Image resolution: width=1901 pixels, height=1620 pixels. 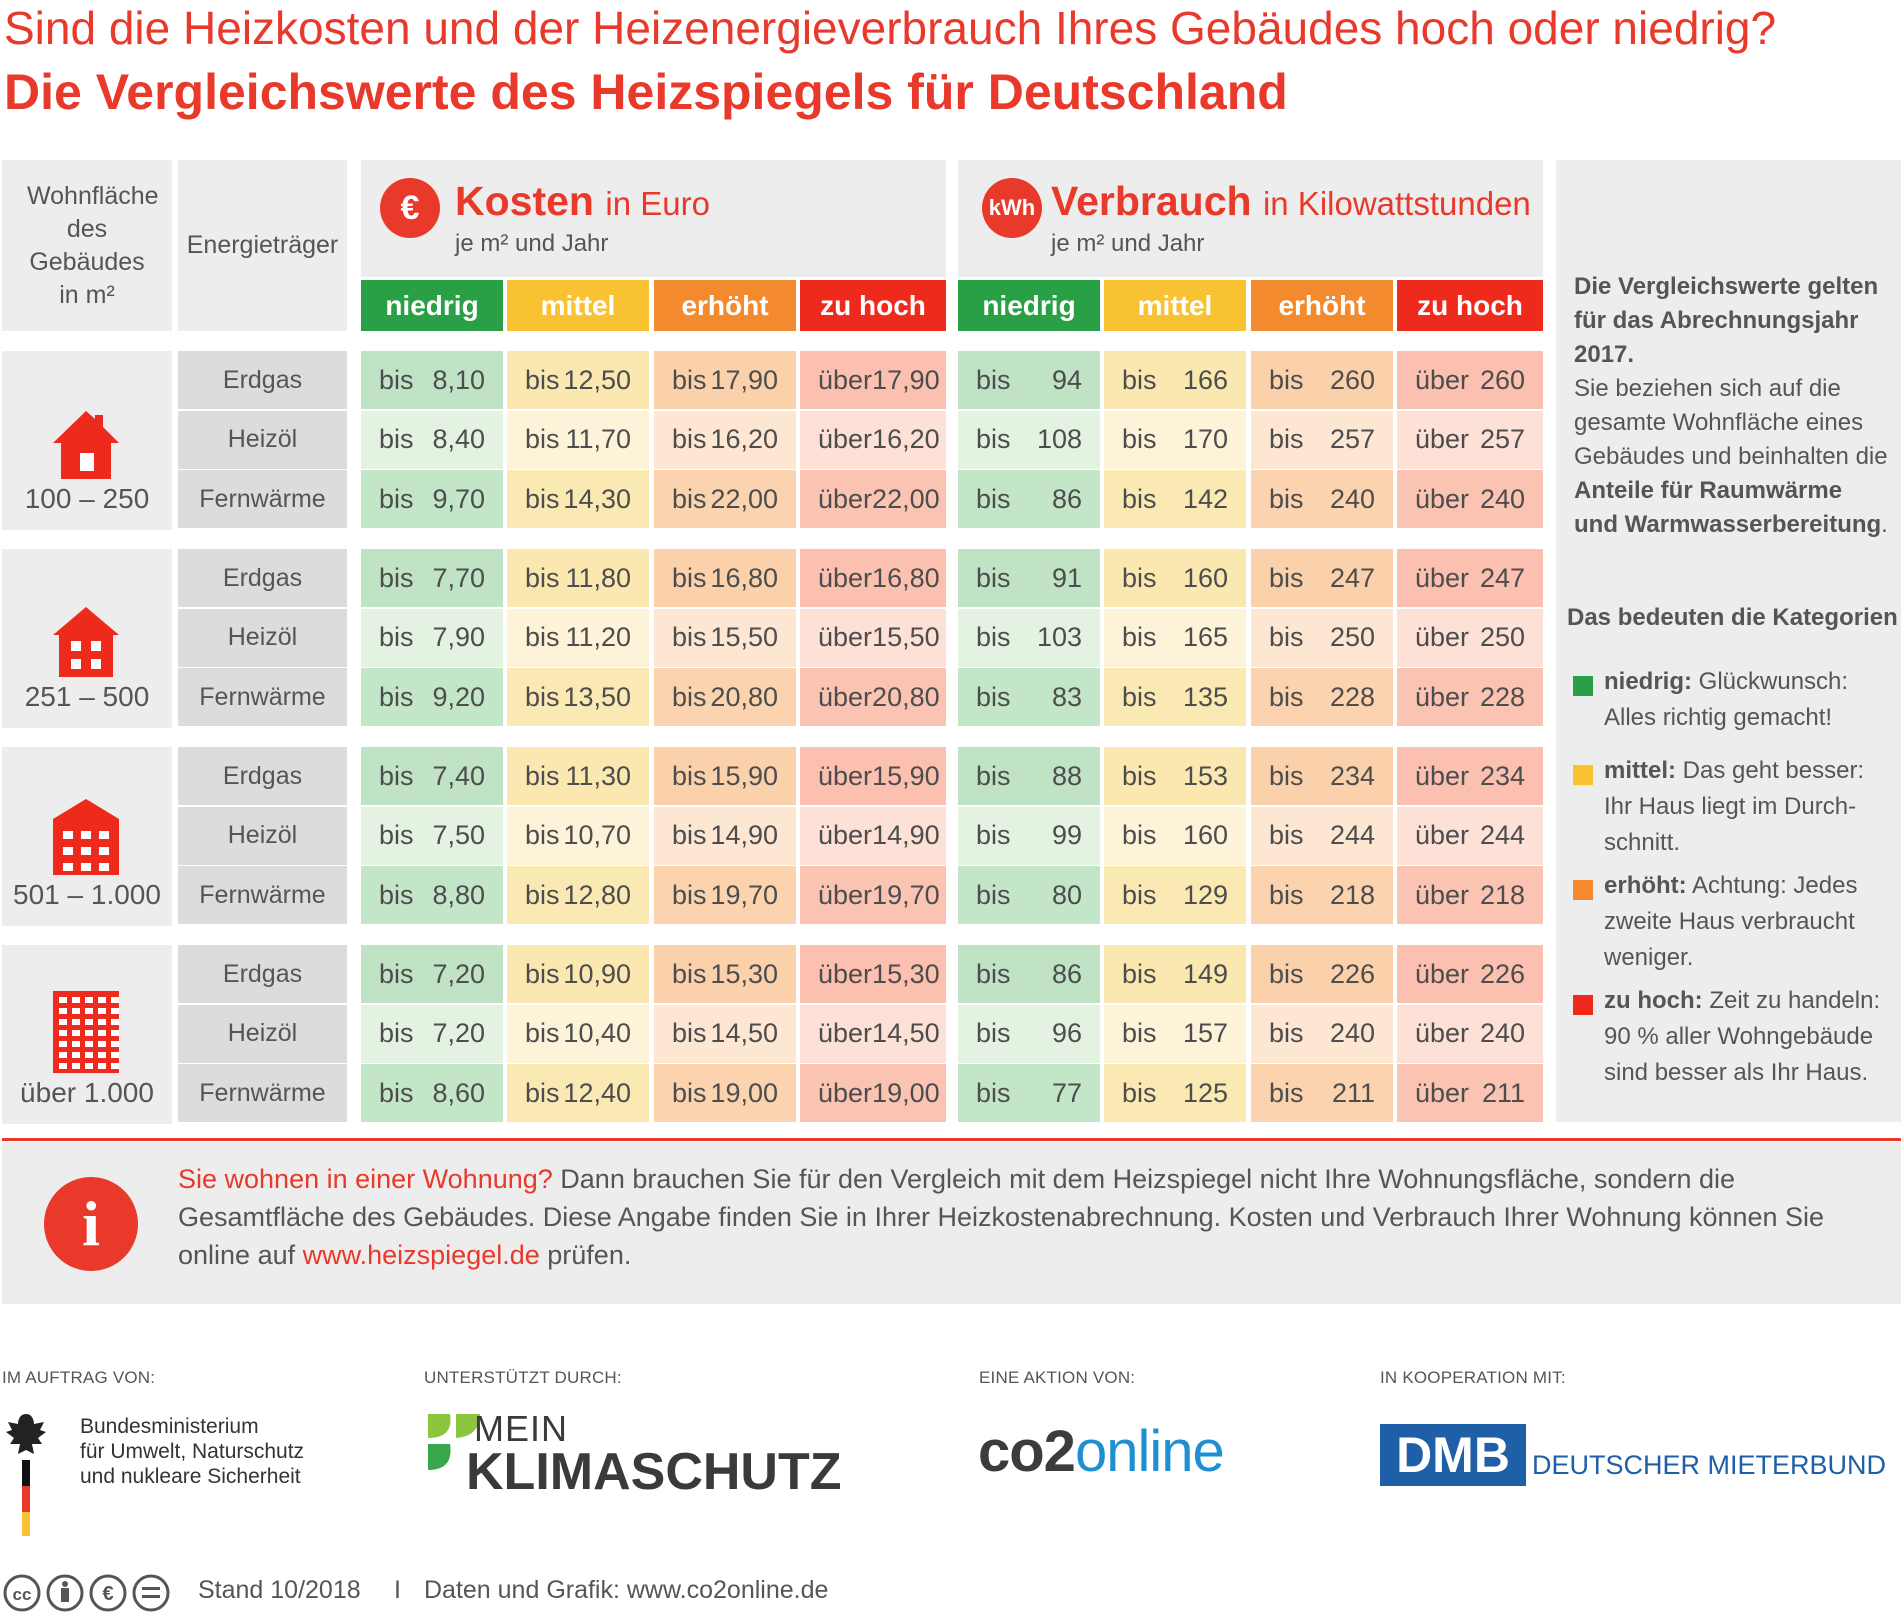 I want to click on cell-value: 15,50, so click(x=744, y=637).